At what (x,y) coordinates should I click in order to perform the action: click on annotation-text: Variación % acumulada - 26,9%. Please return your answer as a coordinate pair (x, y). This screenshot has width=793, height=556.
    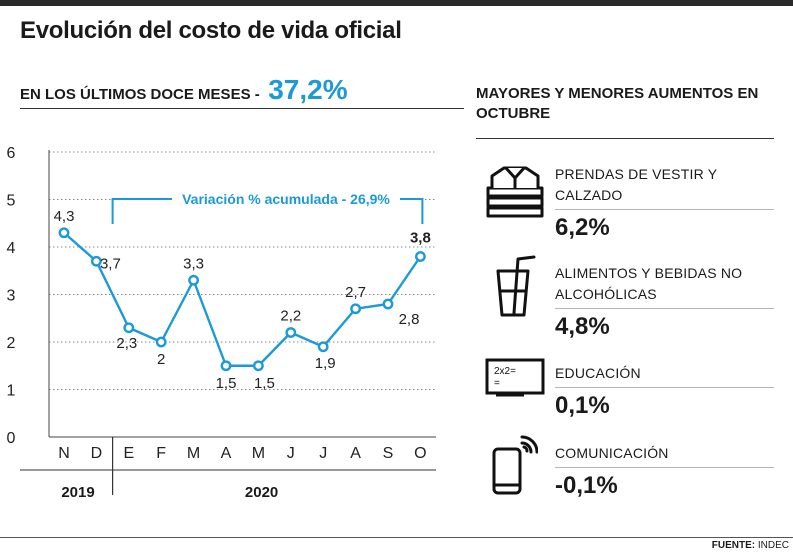
    Looking at the image, I should click on (286, 199).